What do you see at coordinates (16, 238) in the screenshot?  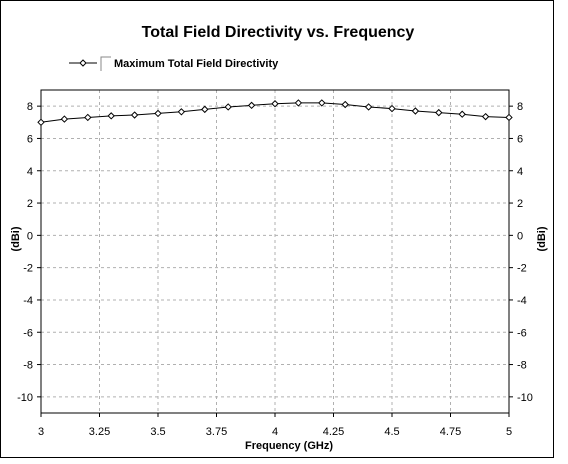 I see `y-axis-label-left: (dBi)` at bounding box center [16, 238].